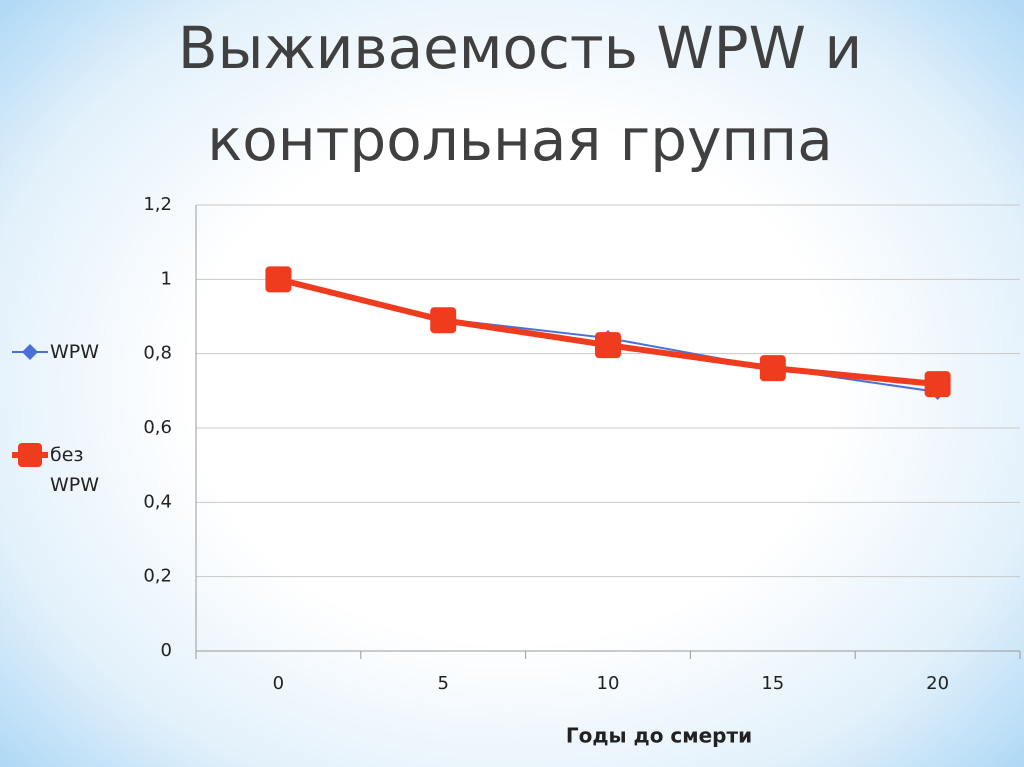  I want to click on legend-label: WPW, so click(75, 352).